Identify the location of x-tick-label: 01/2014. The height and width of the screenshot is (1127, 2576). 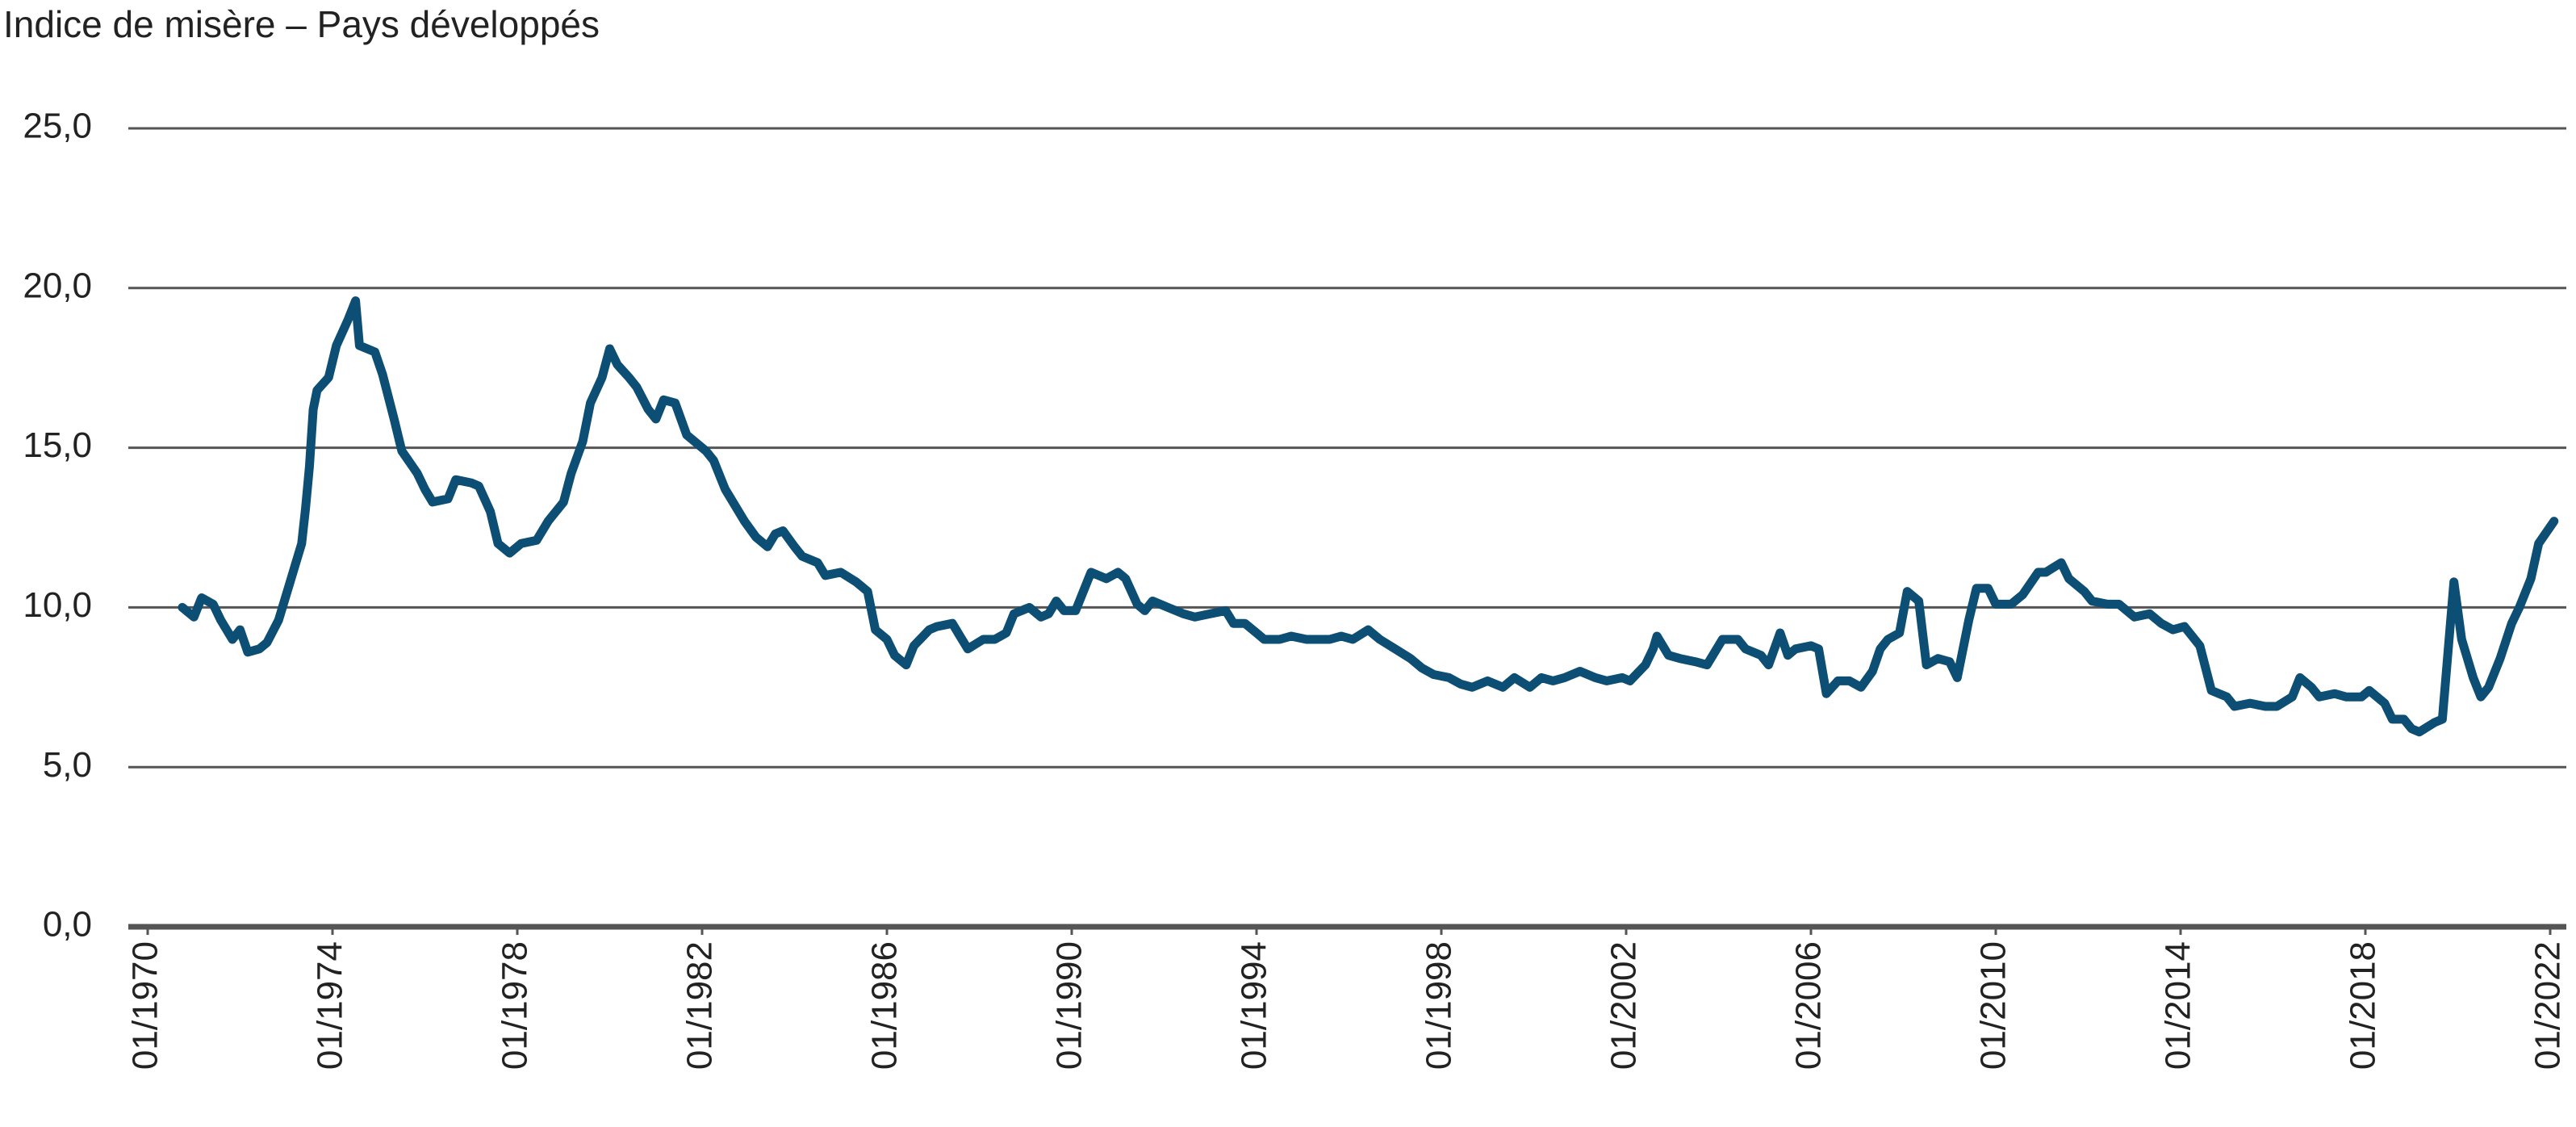
(2178, 1005).